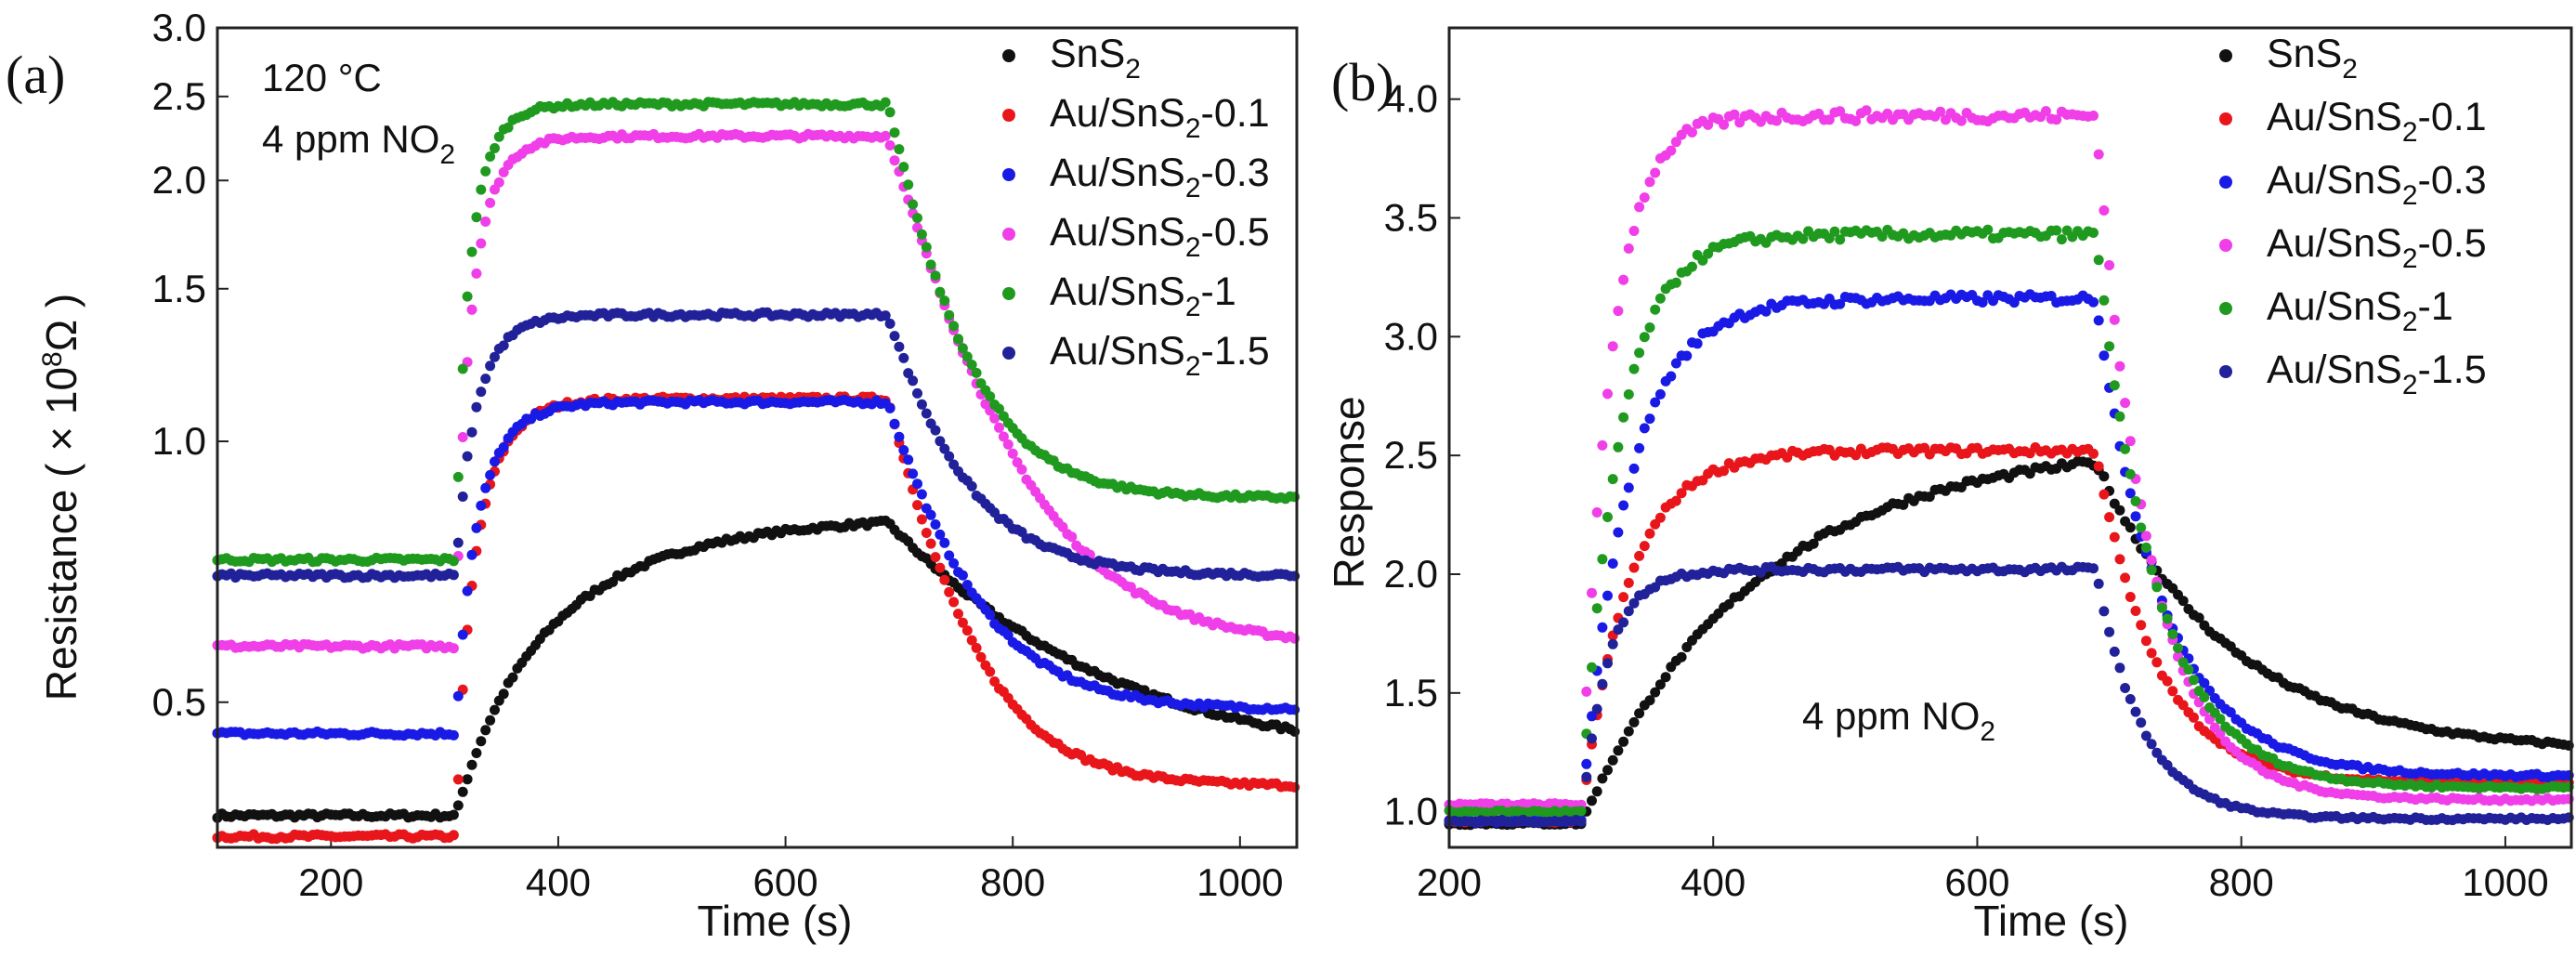  Describe the element at coordinates (179, 288) in the screenshot. I see `y-tick-label: 1.5` at that location.